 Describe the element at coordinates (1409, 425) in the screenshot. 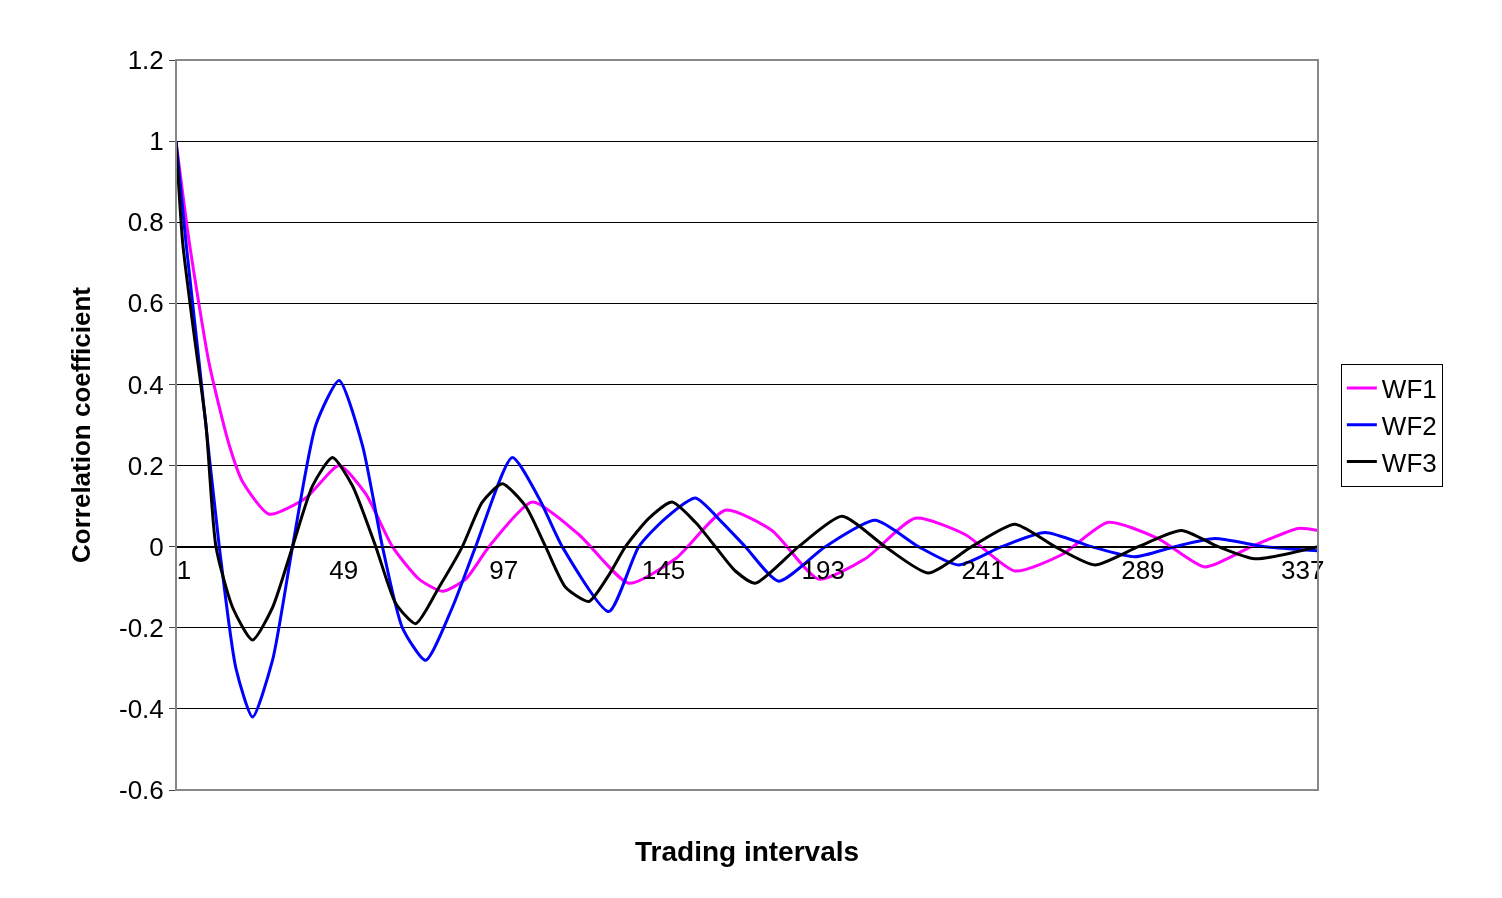

I see `legend-label: WF2` at that location.